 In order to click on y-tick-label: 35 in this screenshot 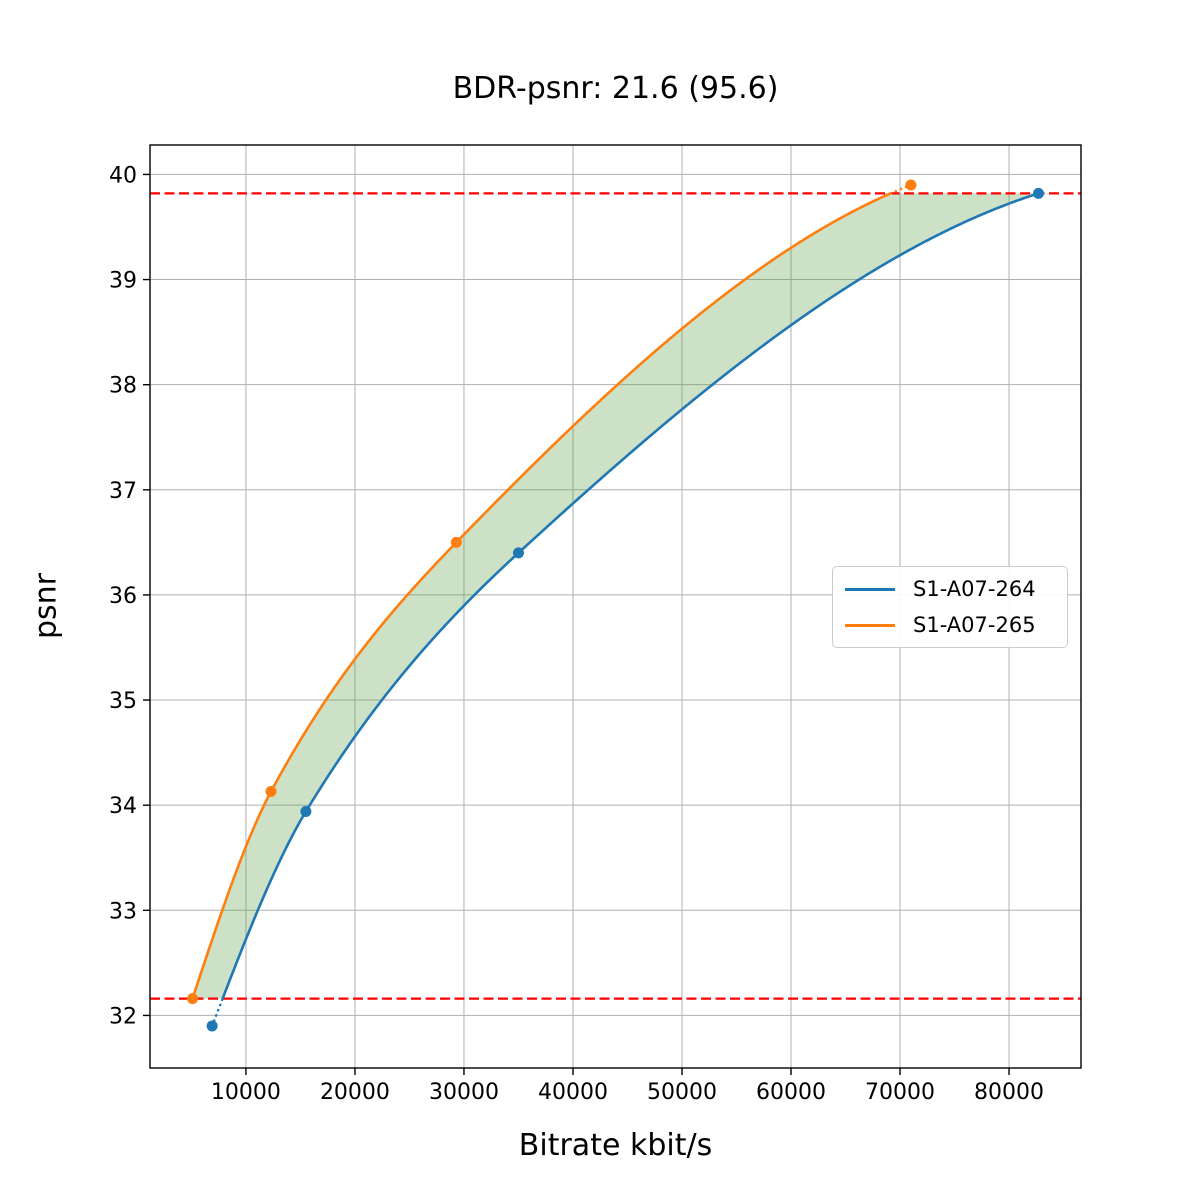, I will do `click(123, 701)`.